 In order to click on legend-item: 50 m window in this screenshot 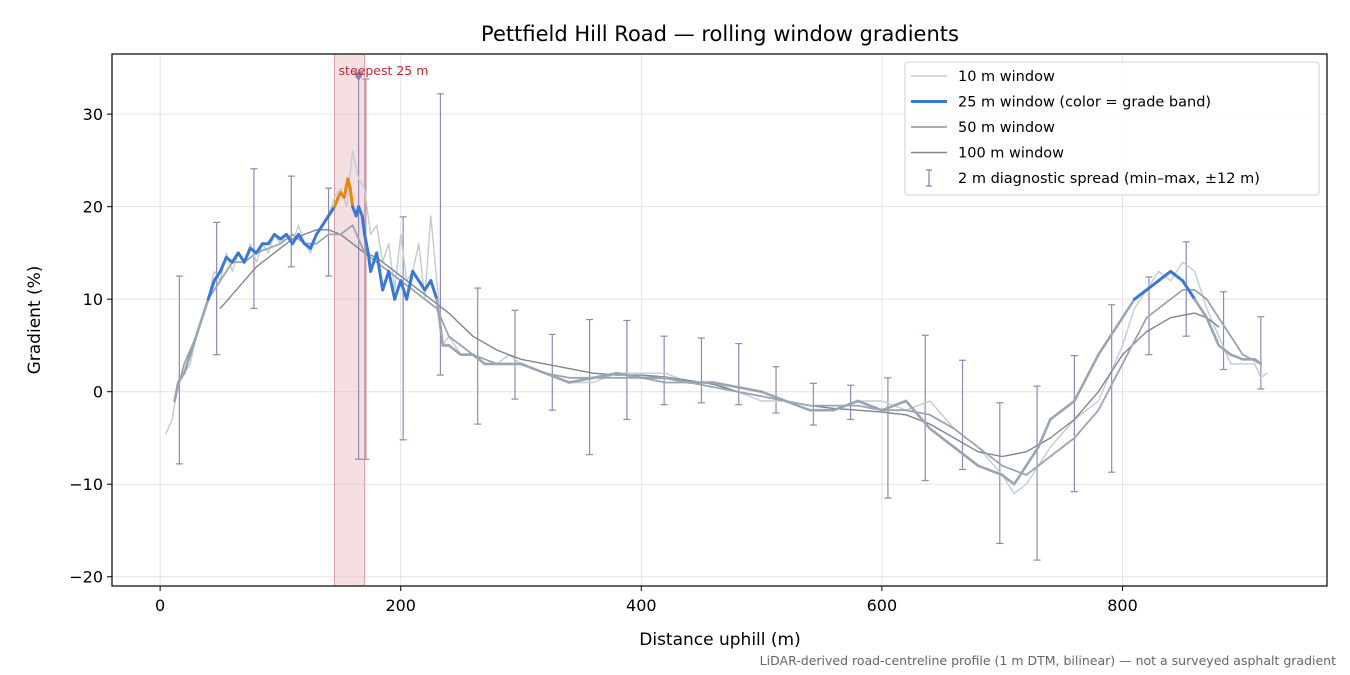, I will do `click(983, 128)`.